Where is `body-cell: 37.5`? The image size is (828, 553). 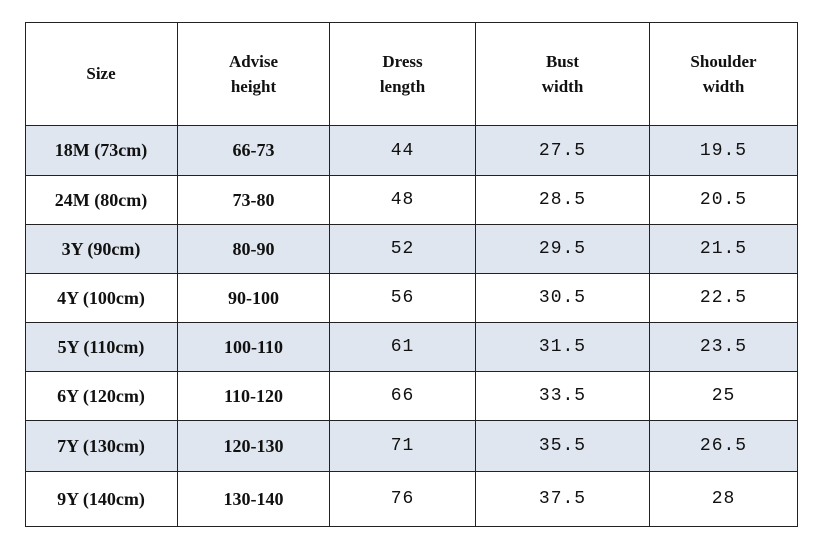
body-cell: 37.5 is located at coordinates (563, 499).